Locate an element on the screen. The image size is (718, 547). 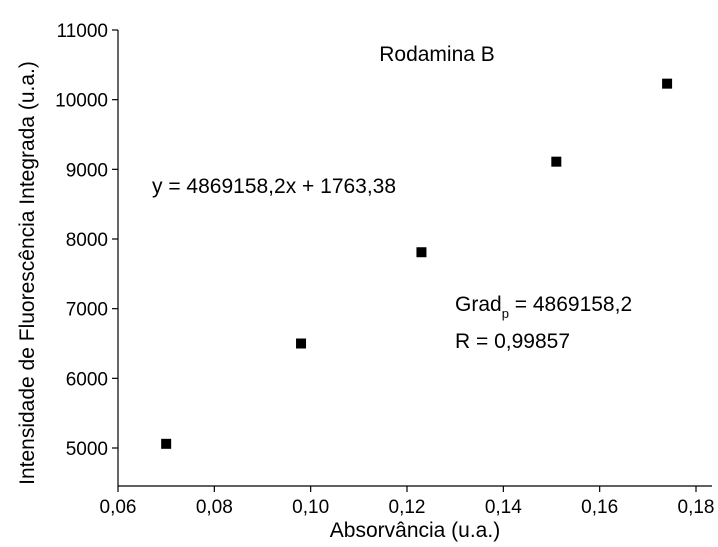
y-tick-label: 5000 is located at coordinates (87, 449).